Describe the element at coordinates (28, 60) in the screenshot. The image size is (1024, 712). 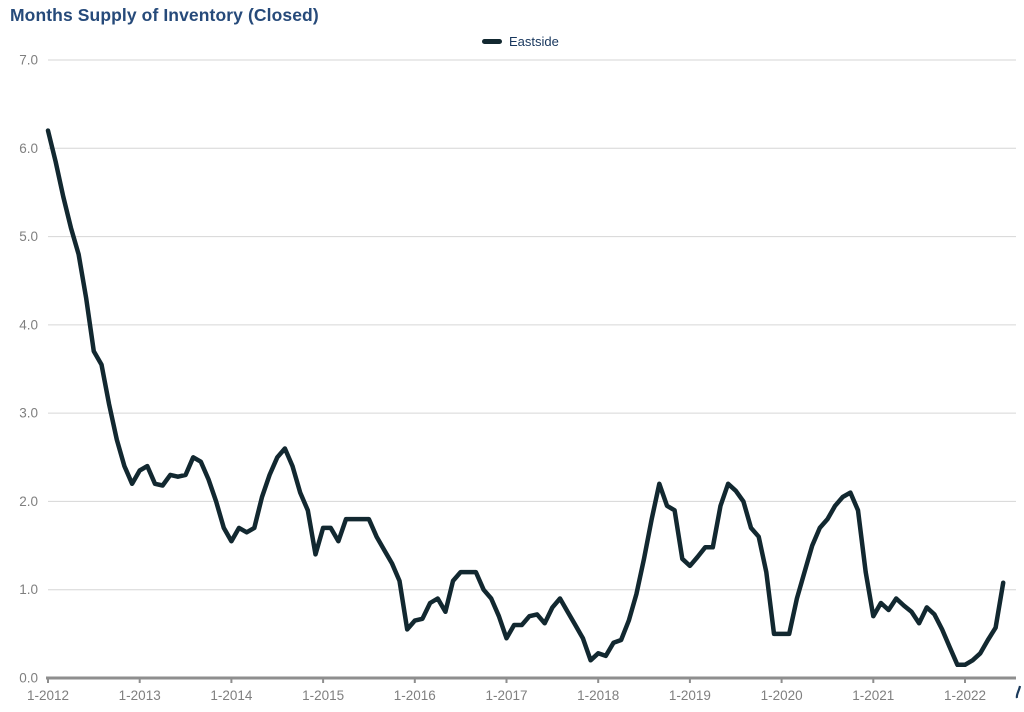
I see `y-tick-label: 7.0` at that location.